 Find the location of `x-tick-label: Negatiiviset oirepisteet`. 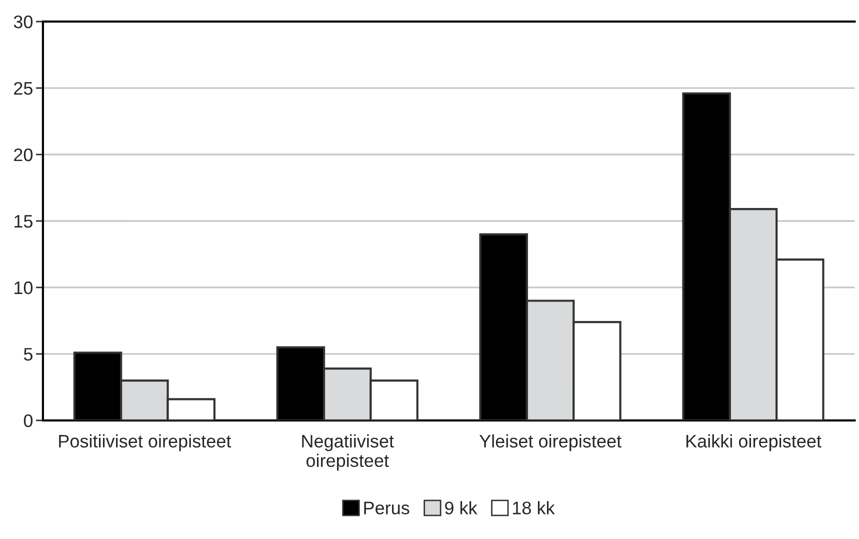

x-tick-label: Negatiiviset oirepisteet is located at coordinates (348, 452).